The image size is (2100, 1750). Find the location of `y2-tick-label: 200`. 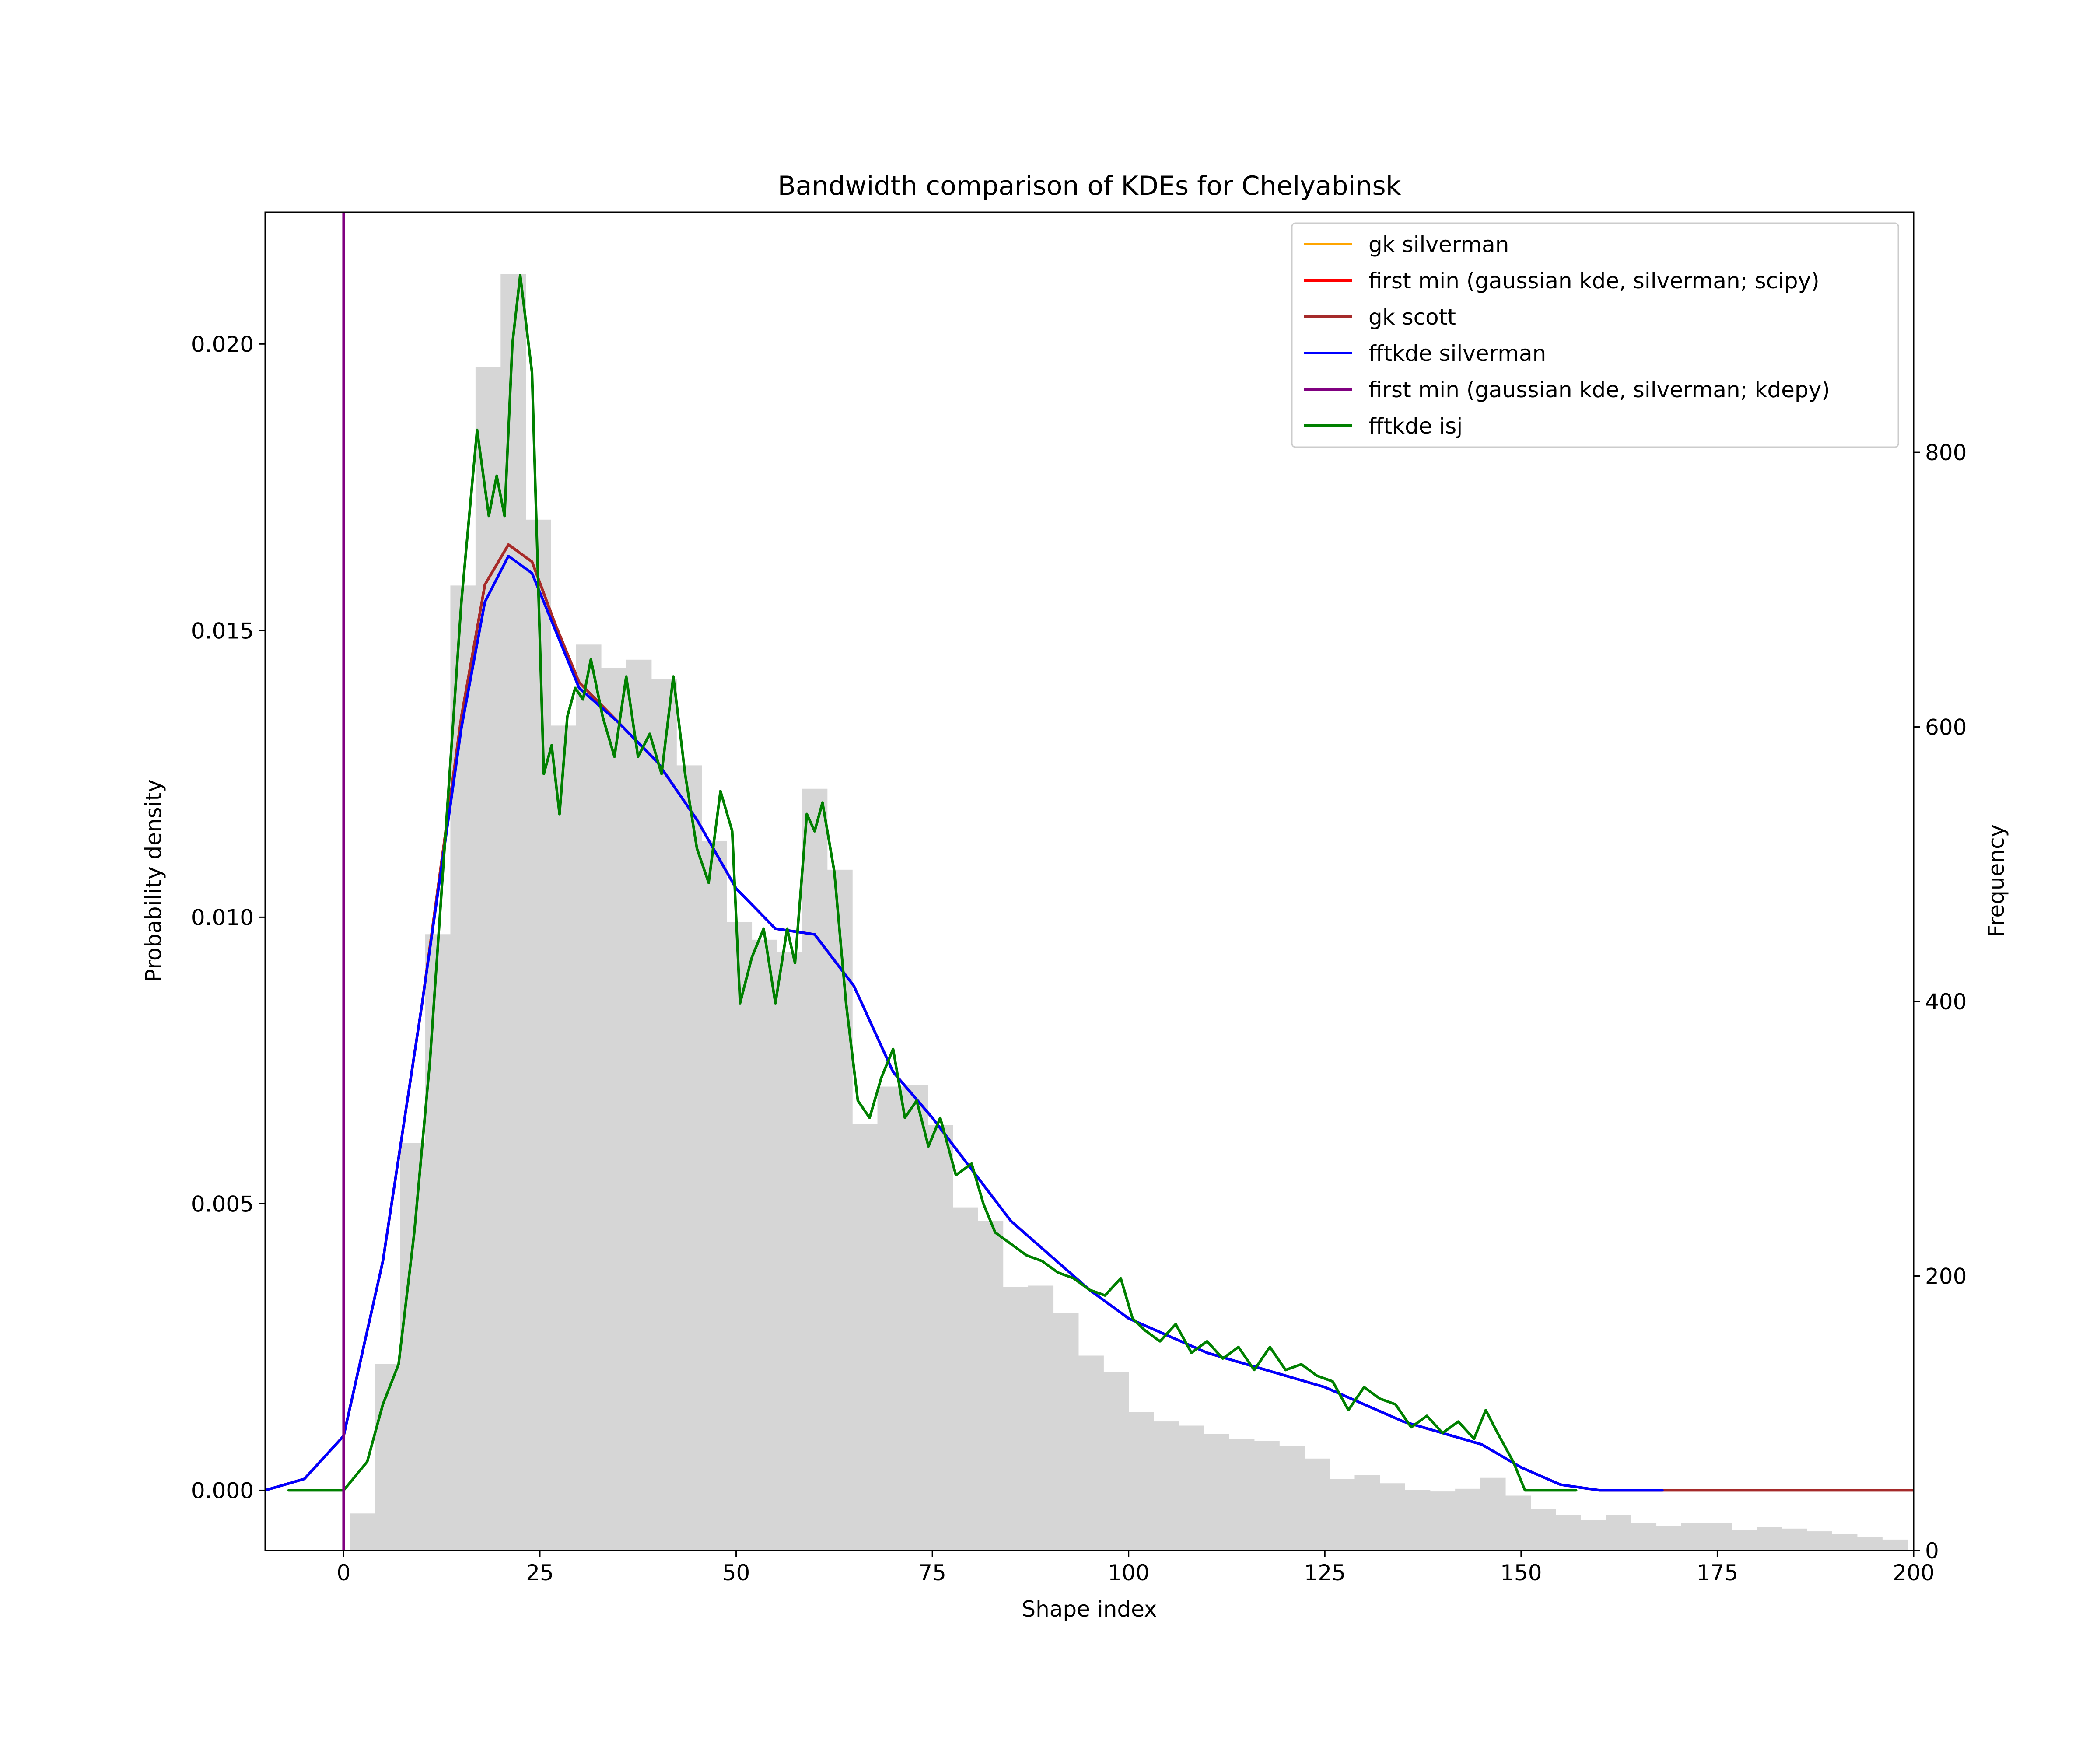

y2-tick-label: 200 is located at coordinates (1946, 1276).